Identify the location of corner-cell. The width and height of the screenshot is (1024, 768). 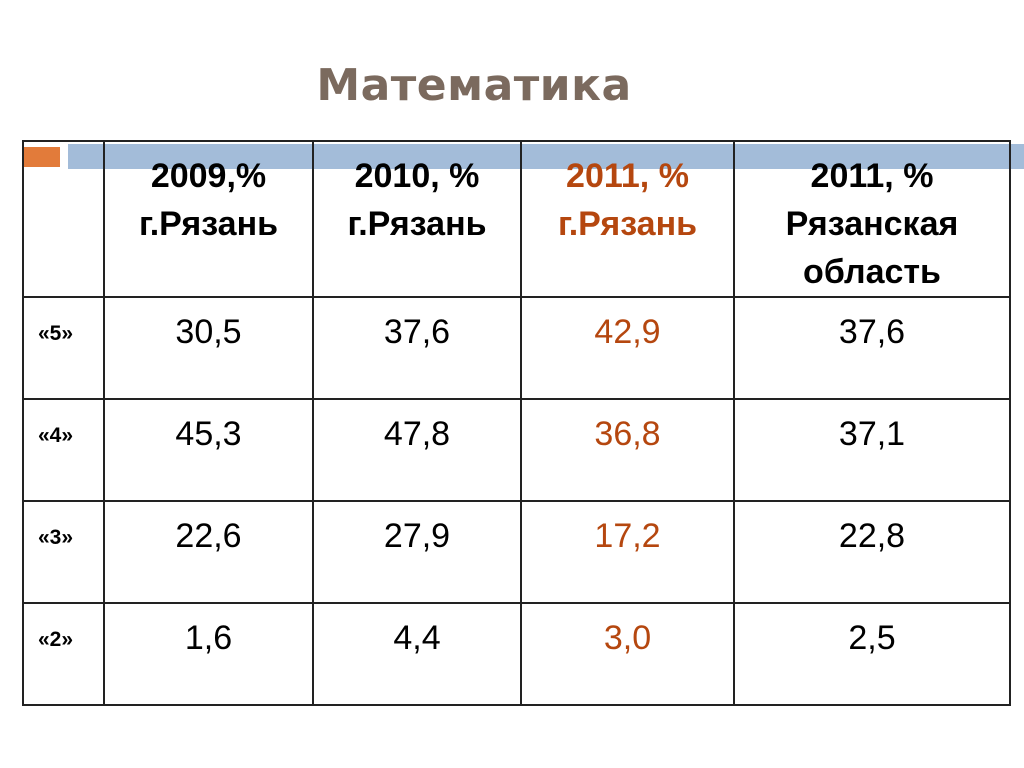
(63, 219).